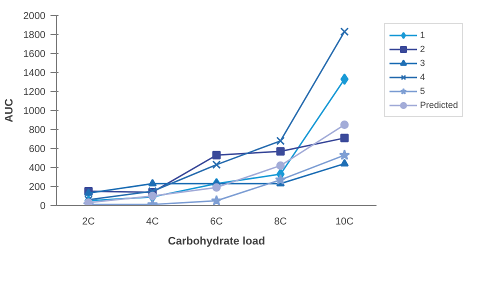 This screenshot has width=500, height=282. Describe the element at coordinates (34, 73) in the screenshot. I see `y-tick-label: 1400` at that location.